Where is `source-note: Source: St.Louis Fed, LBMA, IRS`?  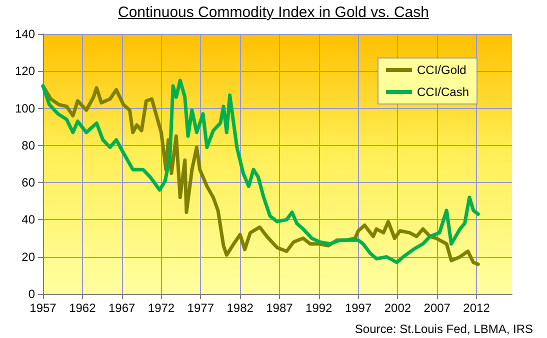 source-note: Source: St.Louis Fed, LBMA, IRS is located at coordinates (443, 329).